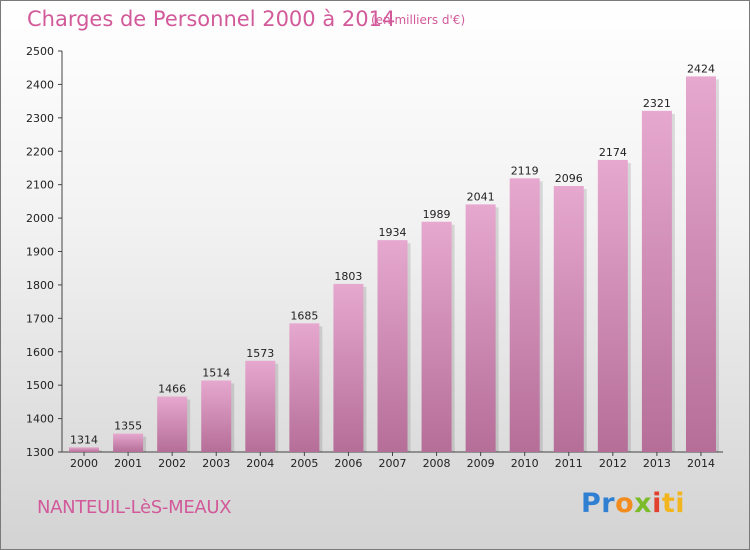 This screenshot has width=750, height=550. I want to click on data-label: 2096, so click(569, 178).